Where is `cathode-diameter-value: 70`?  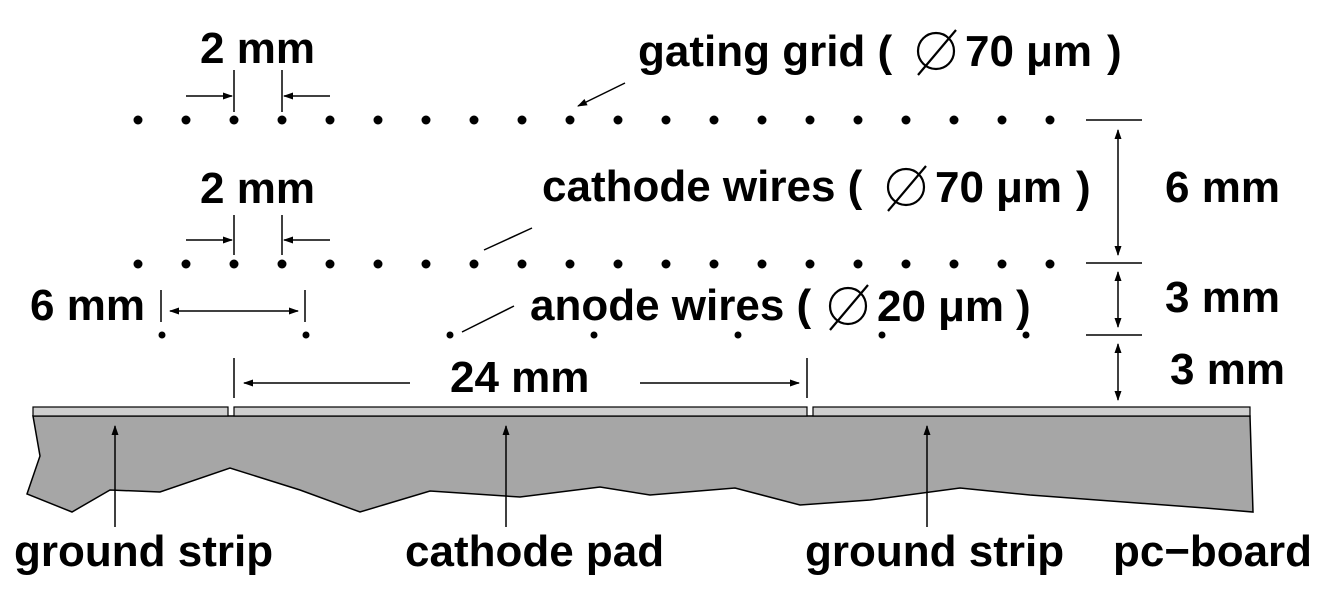 cathode-diameter-value: 70 is located at coordinates (959, 187).